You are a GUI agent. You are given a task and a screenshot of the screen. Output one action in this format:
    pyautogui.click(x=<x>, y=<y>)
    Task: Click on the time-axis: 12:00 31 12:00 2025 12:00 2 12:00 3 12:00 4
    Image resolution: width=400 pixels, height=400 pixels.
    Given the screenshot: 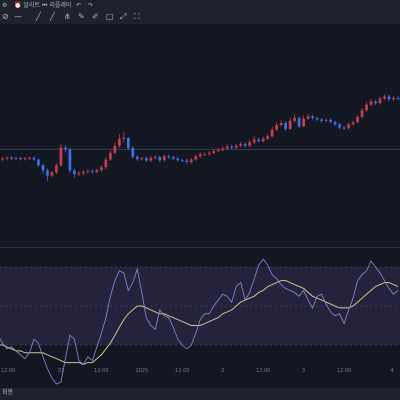 What is the action you would take?
    pyautogui.click(x=197, y=371)
    